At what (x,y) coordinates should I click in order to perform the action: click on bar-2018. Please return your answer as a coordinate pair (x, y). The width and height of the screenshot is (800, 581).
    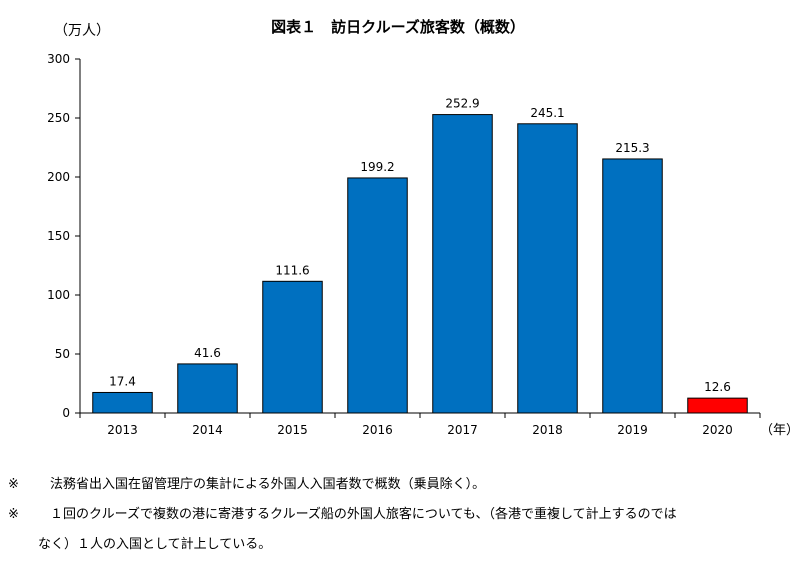
    Looking at the image, I should click on (547, 268).